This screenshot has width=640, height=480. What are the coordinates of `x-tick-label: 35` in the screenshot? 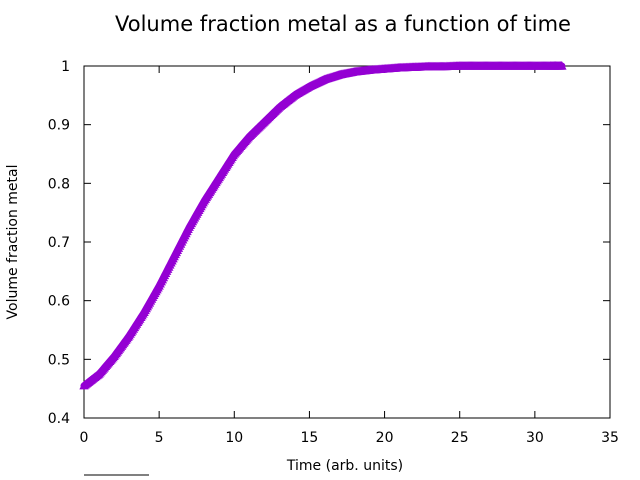 It's located at (610, 438).